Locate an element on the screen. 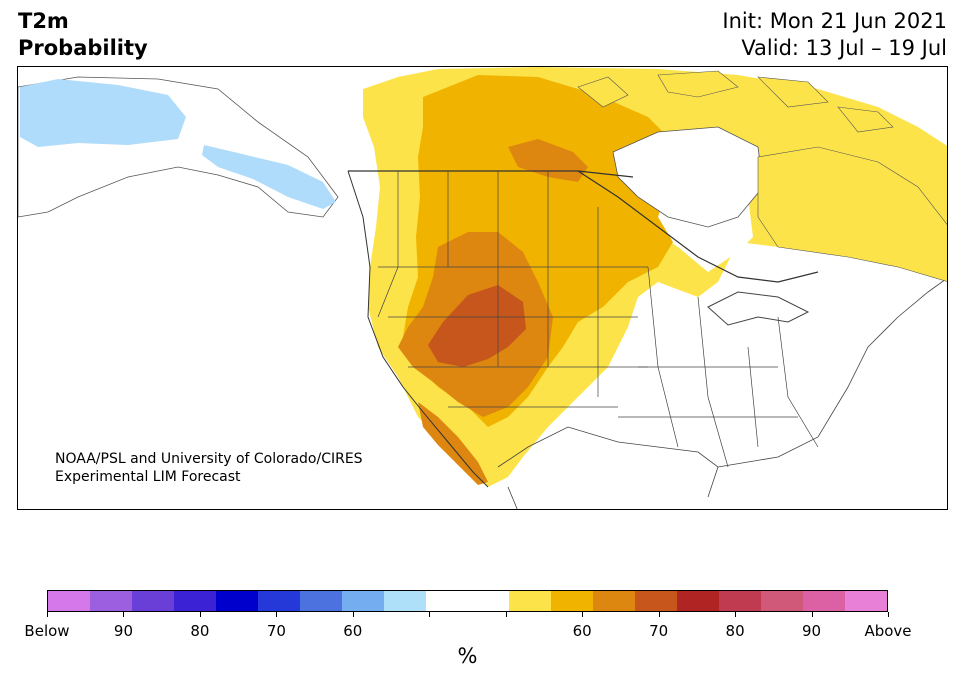 This screenshot has width=959, height=680. gulf-coastline is located at coordinates (608, 467).